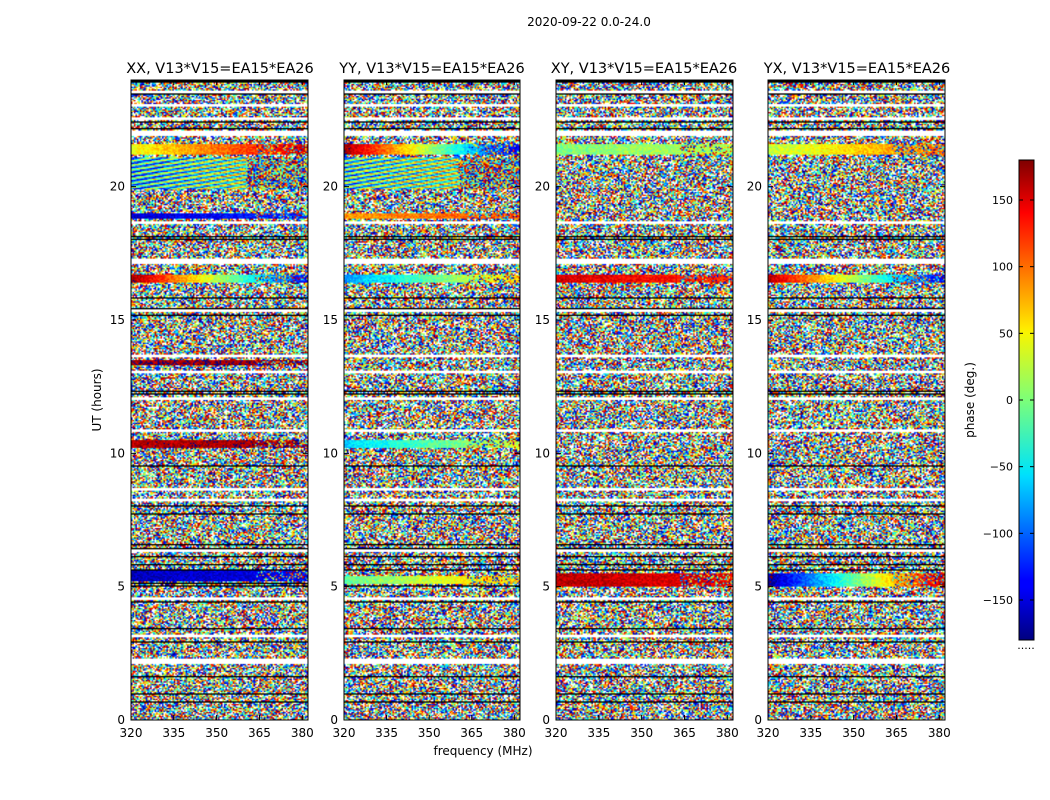 The height and width of the screenshot is (800, 1050). What do you see at coordinates (542, 320) in the screenshot?
I see `y-tick-label-xy: 15` at bounding box center [542, 320].